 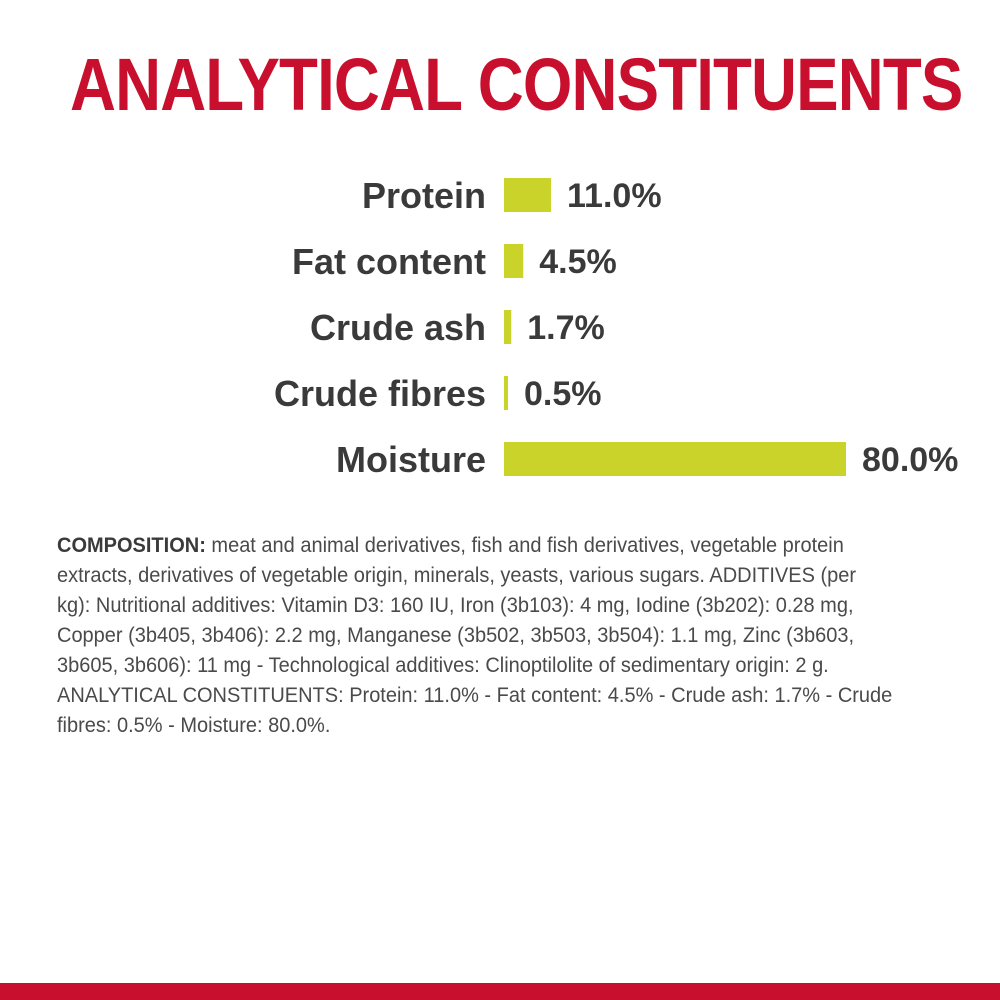 I want to click on bar-moisture, so click(x=675, y=459).